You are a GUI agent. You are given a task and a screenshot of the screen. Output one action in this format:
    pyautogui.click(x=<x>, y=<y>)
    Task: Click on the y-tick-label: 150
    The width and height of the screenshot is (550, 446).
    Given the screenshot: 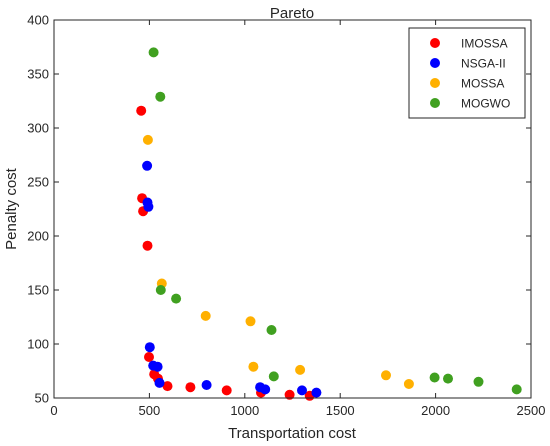 What is the action you would take?
    pyautogui.click(x=38, y=290)
    